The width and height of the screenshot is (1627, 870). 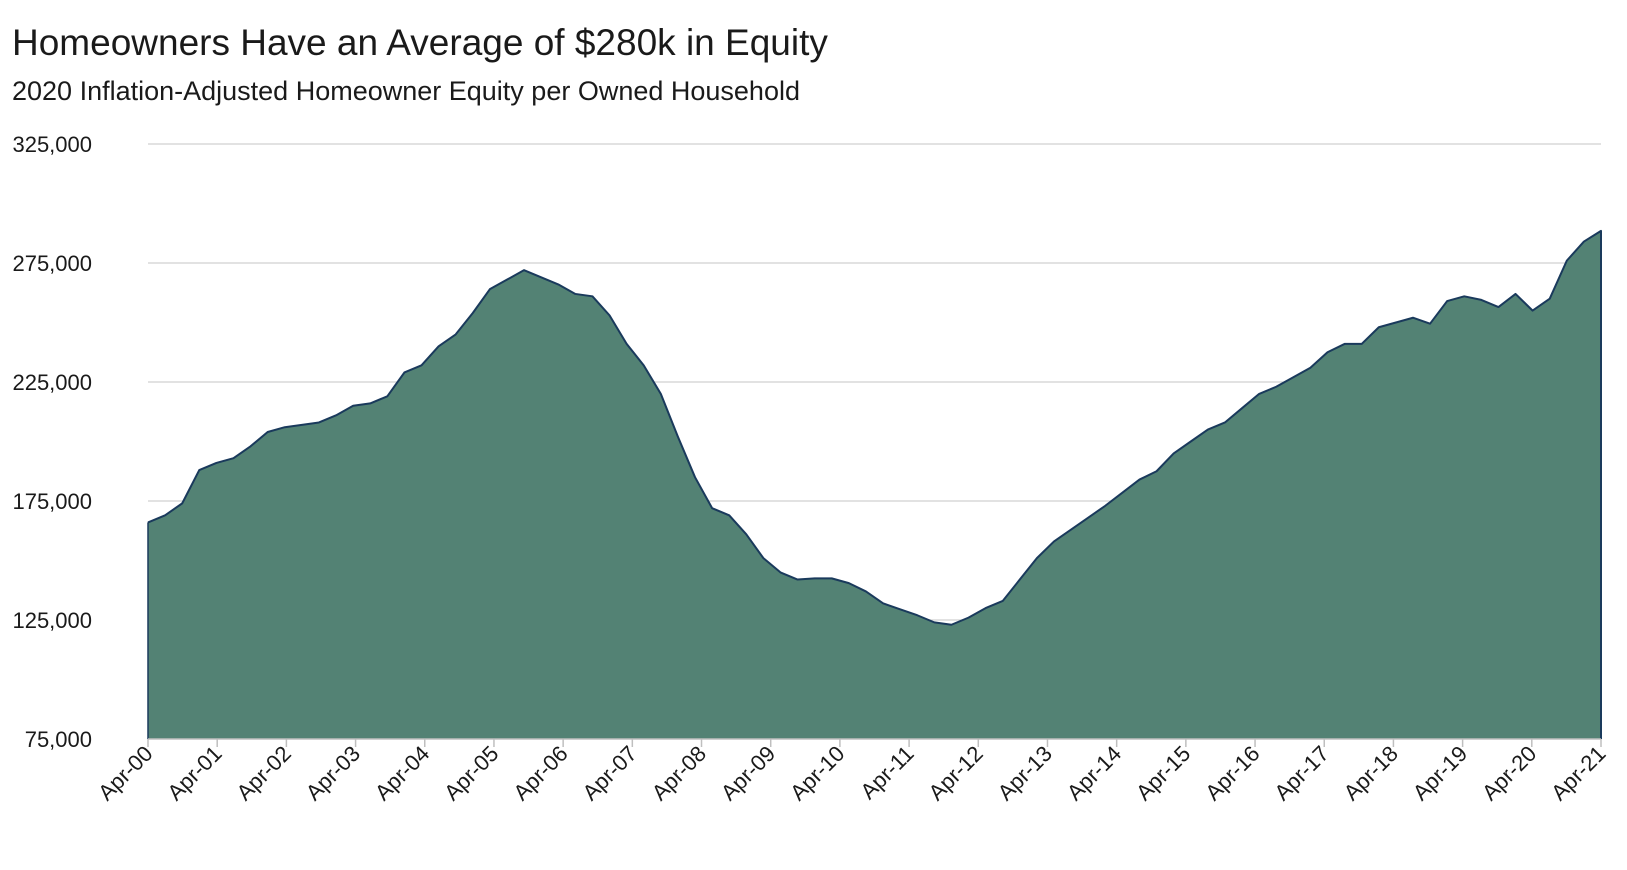 What do you see at coordinates (52, 144) in the screenshot?
I see `y-tick-label: 325,000` at bounding box center [52, 144].